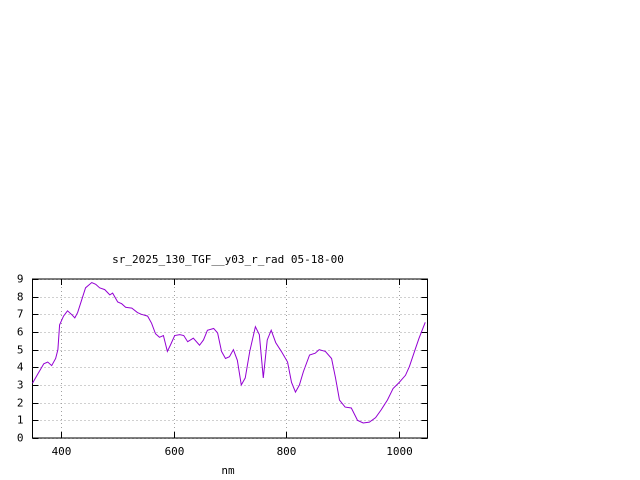 The height and width of the screenshot is (480, 640). Describe the element at coordinates (20, 367) in the screenshot. I see `y-tick-label: 4` at that location.